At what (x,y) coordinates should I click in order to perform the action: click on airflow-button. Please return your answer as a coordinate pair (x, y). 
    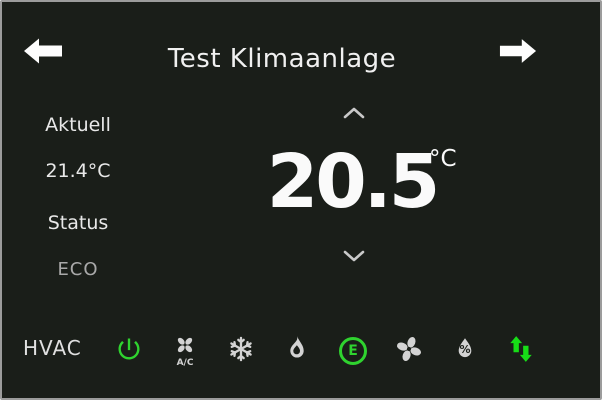
    Looking at the image, I should click on (521, 351).